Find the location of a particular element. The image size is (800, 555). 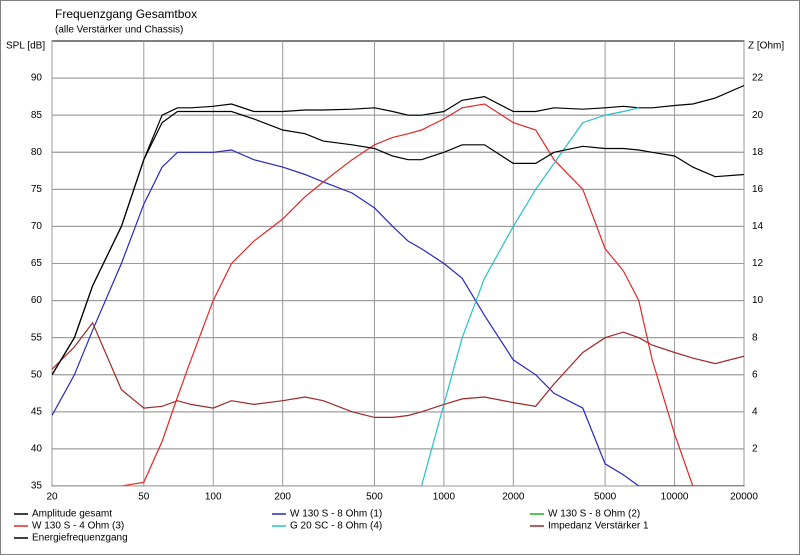

y2-tick-label: 2 is located at coordinates (755, 449).